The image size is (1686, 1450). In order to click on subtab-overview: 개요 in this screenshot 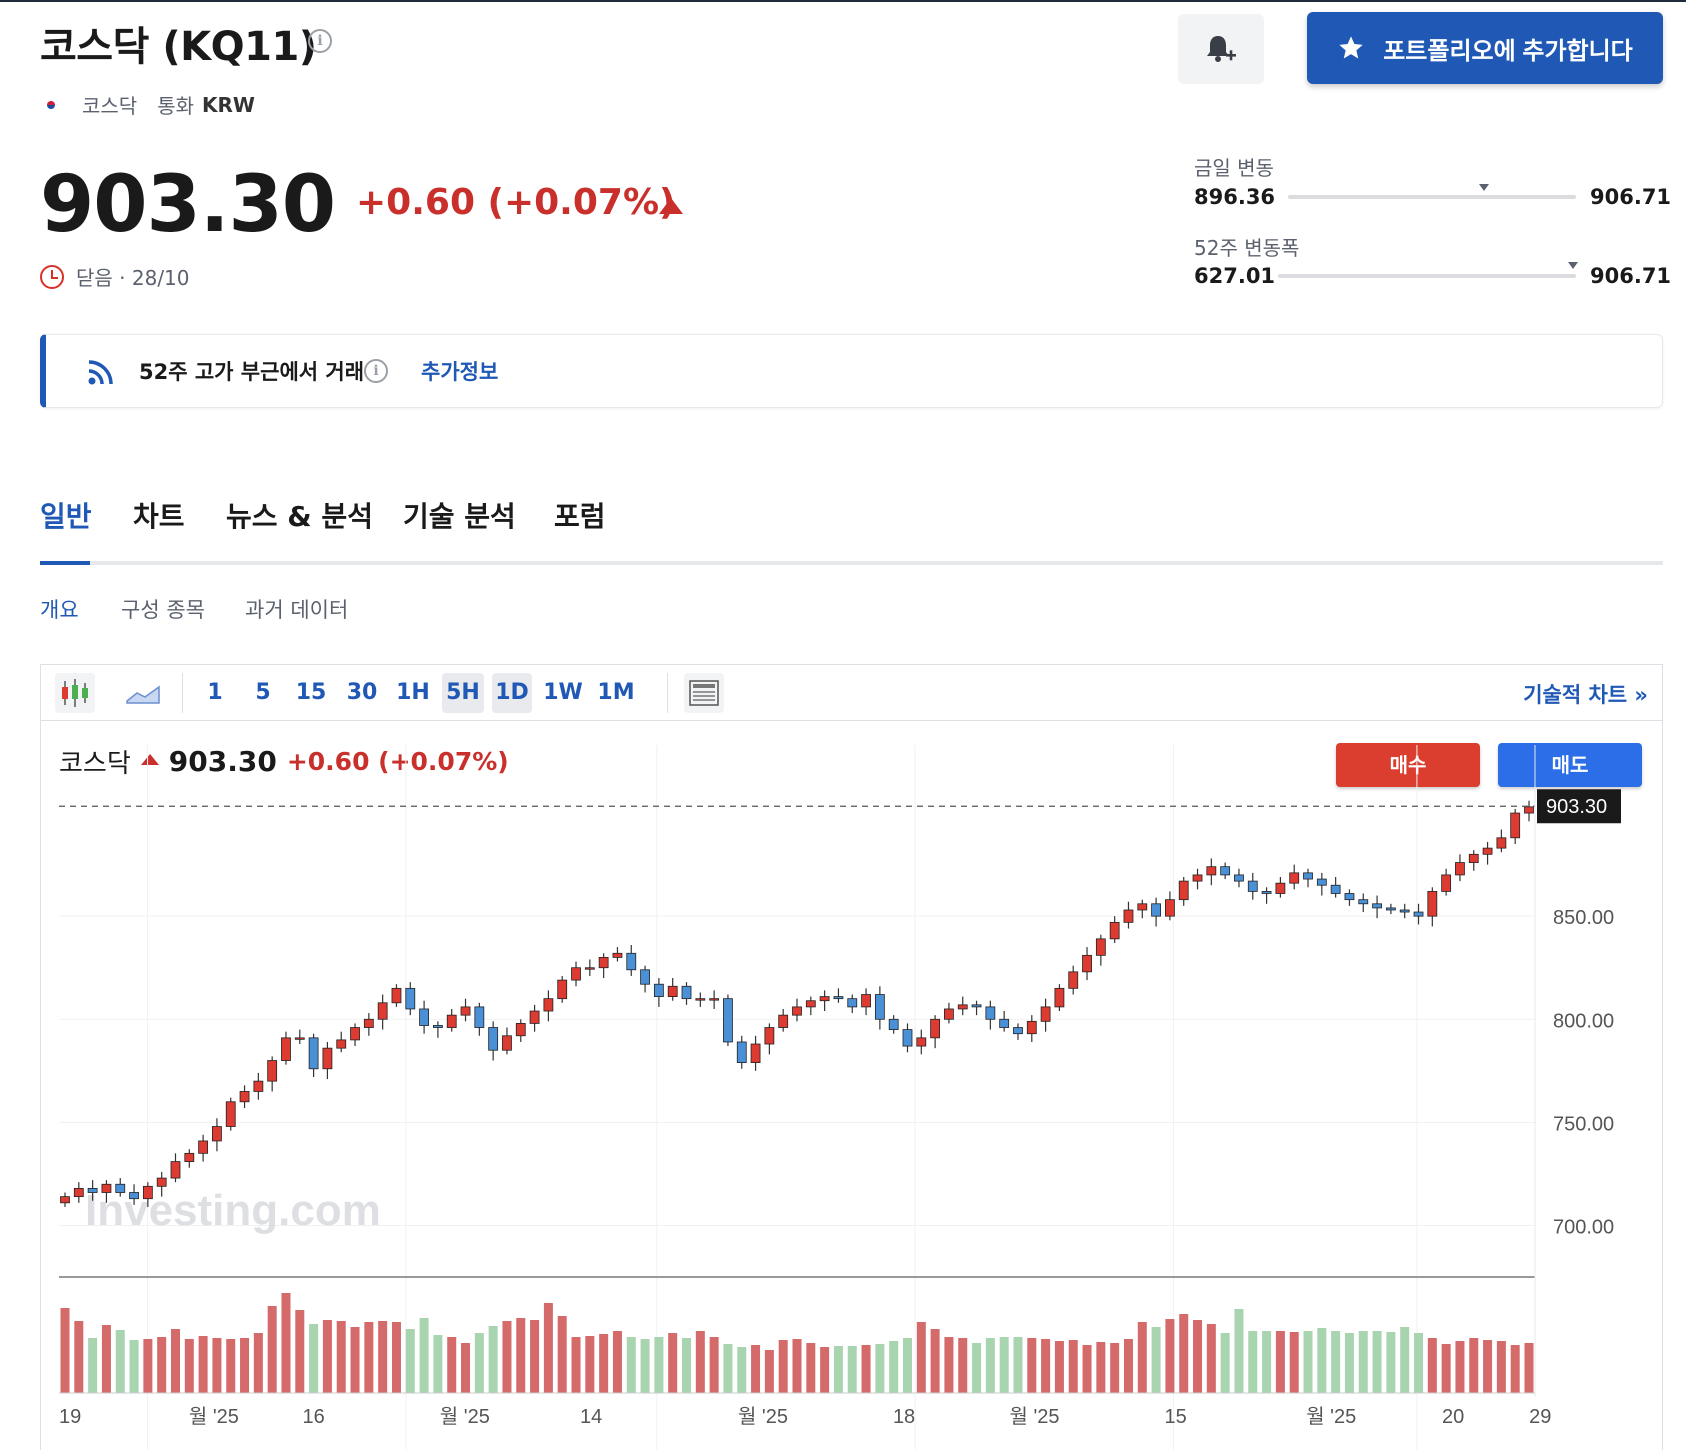, I will do `click(59, 610)`.